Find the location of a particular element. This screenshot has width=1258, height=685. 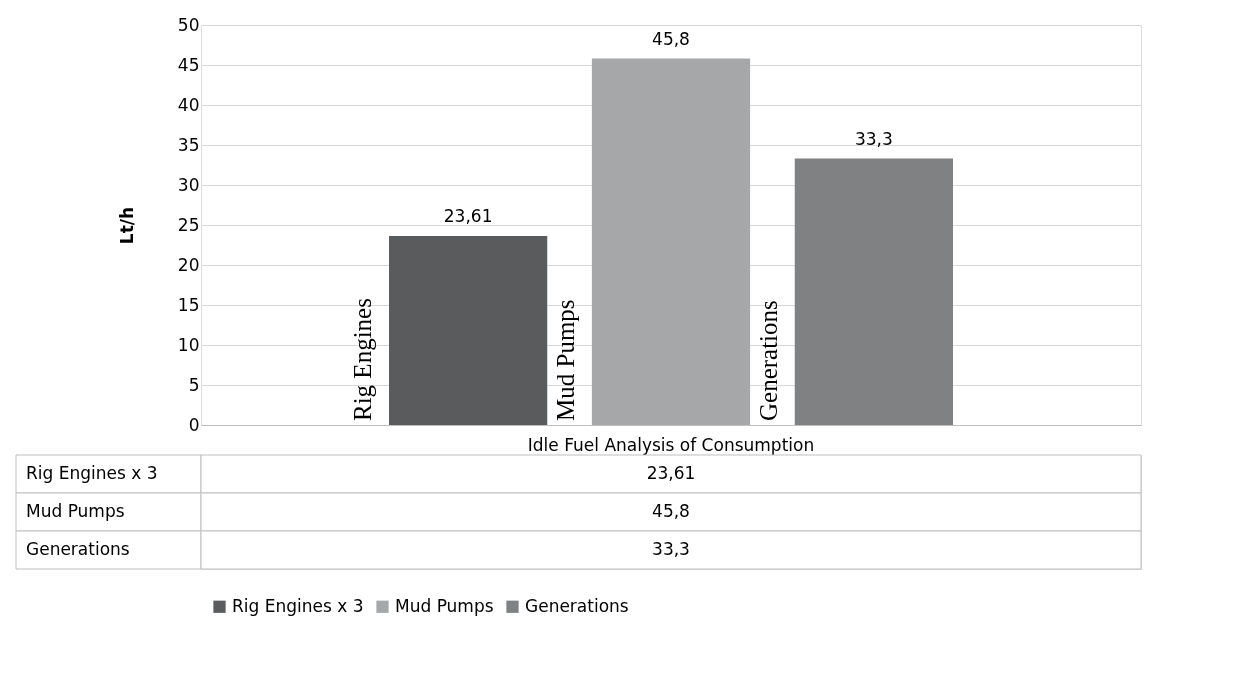

data-label: 45,8 is located at coordinates (671, 38).